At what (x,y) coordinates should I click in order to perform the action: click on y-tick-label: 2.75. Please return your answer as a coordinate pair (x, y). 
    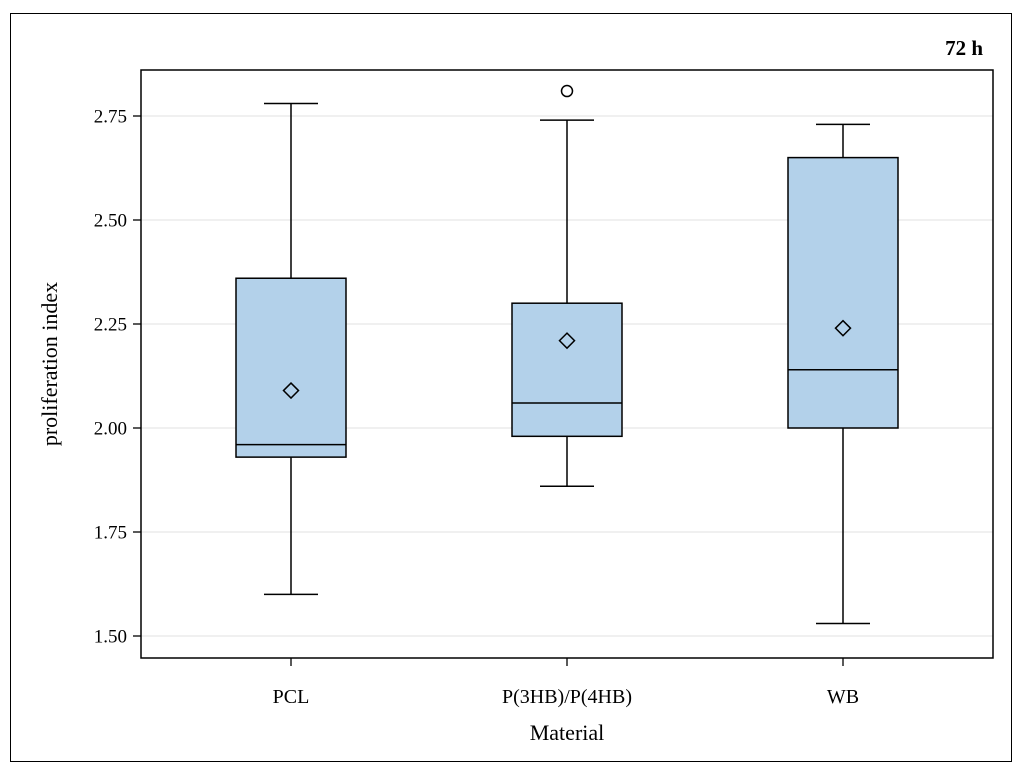
    Looking at the image, I should click on (110, 117).